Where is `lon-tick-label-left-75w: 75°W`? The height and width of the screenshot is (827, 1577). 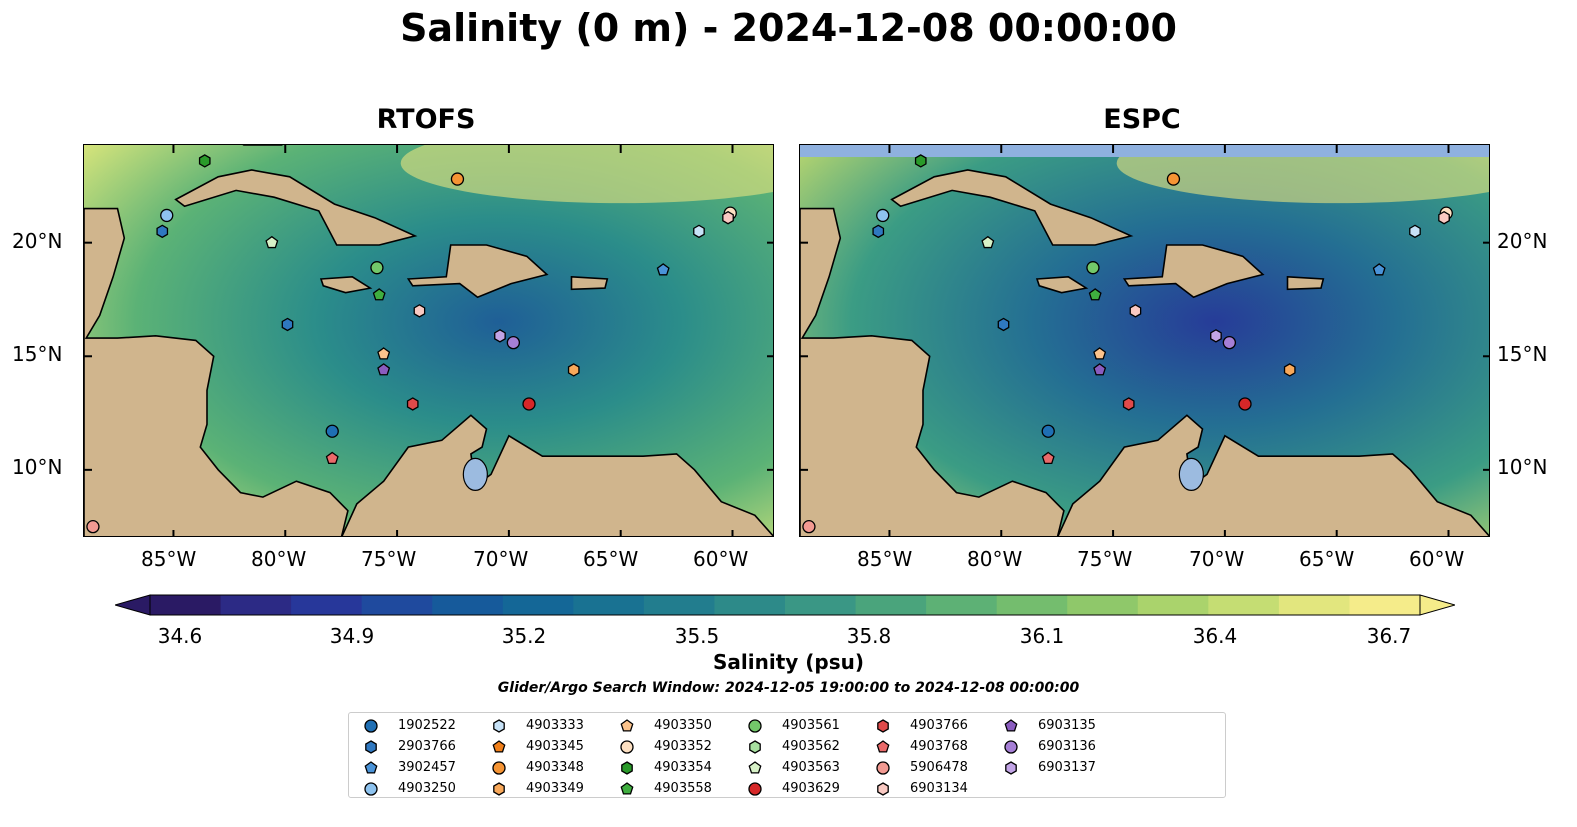
lon-tick-label-left-75w: 75°W is located at coordinates (389, 559).